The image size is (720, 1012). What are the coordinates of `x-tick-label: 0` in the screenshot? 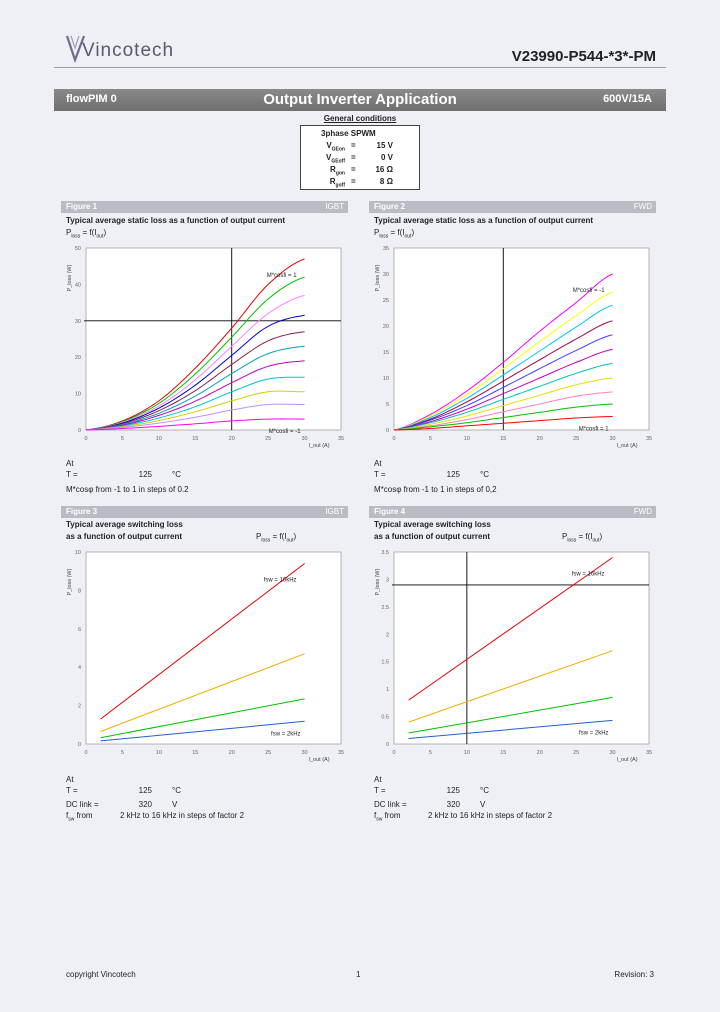 It's located at (393, 439).